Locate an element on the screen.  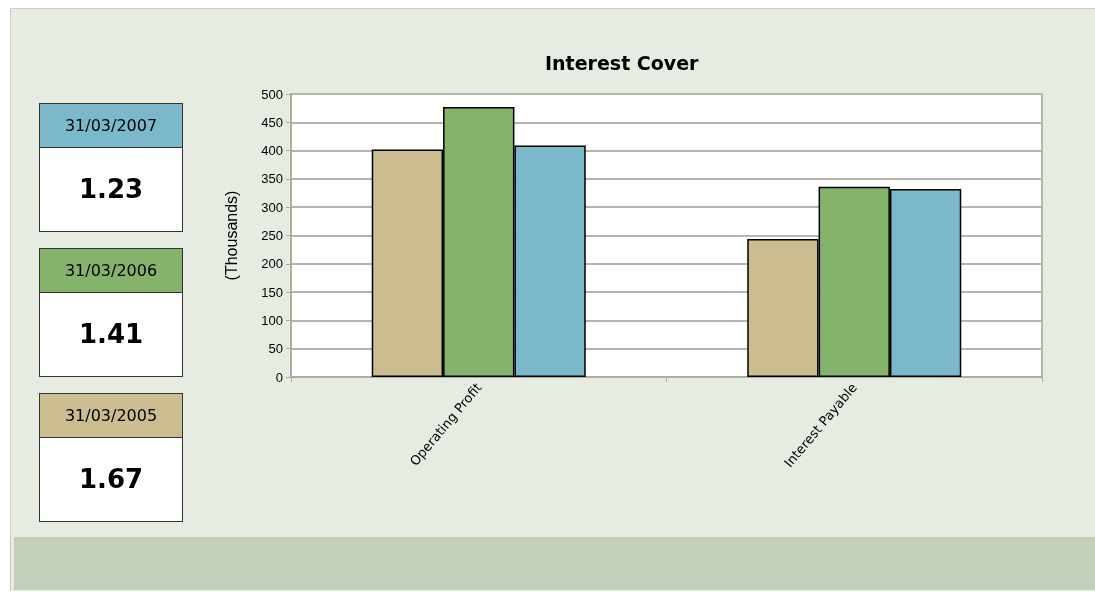
text: 31/03/2006 is located at coordinates (111, 271).